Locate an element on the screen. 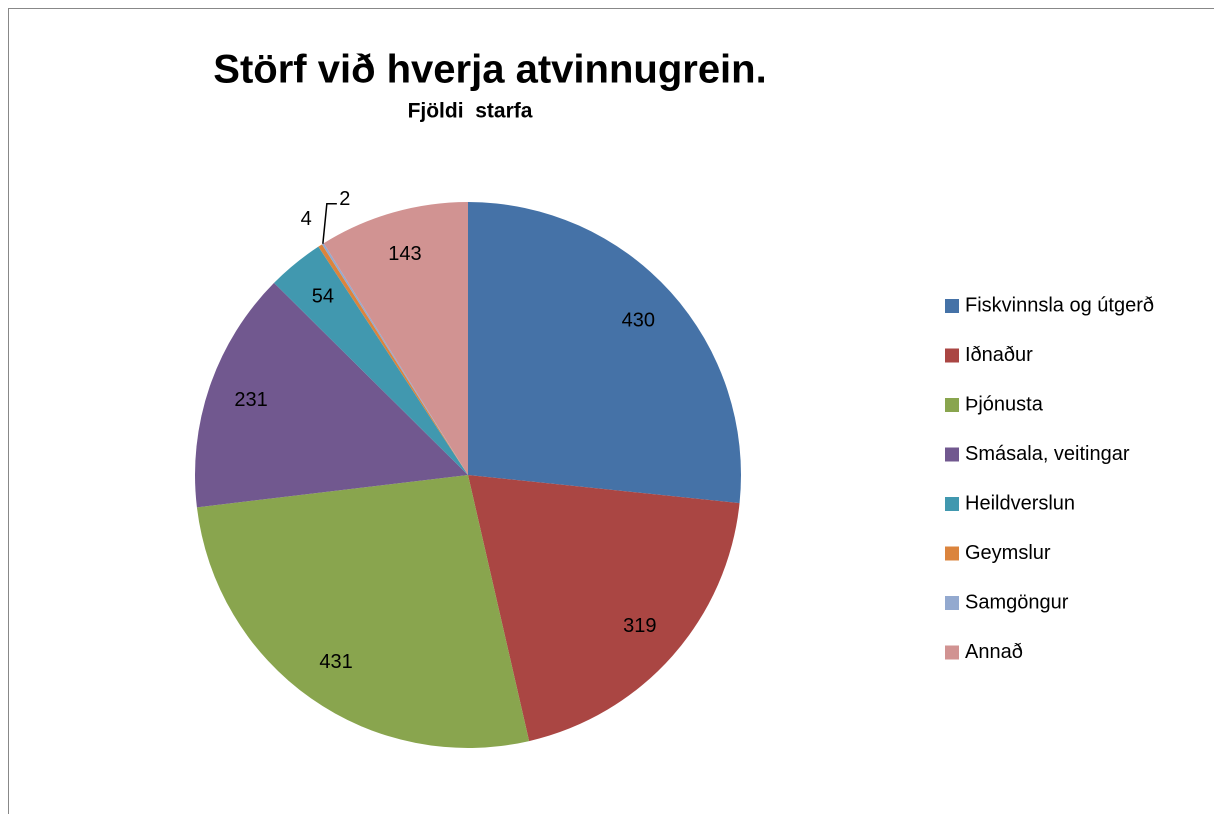 The image size is (1214, 814). legend-label: Annað is located at coordinates (994, 652).